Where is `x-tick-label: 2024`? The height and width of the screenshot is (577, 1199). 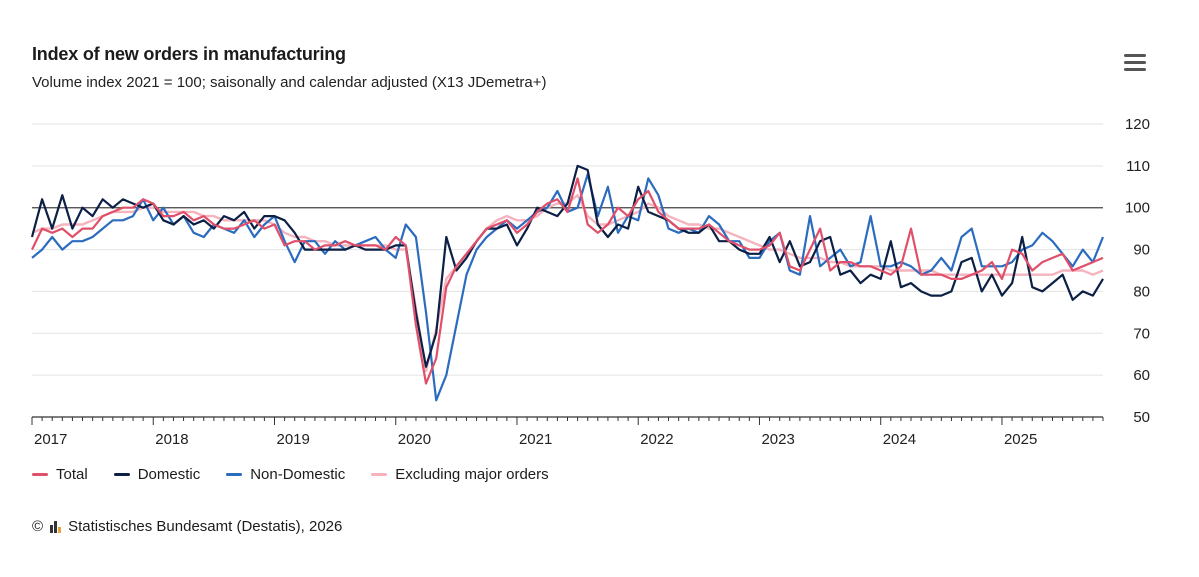 x-tick-label: 2024 is located at coordinates (899, 439).